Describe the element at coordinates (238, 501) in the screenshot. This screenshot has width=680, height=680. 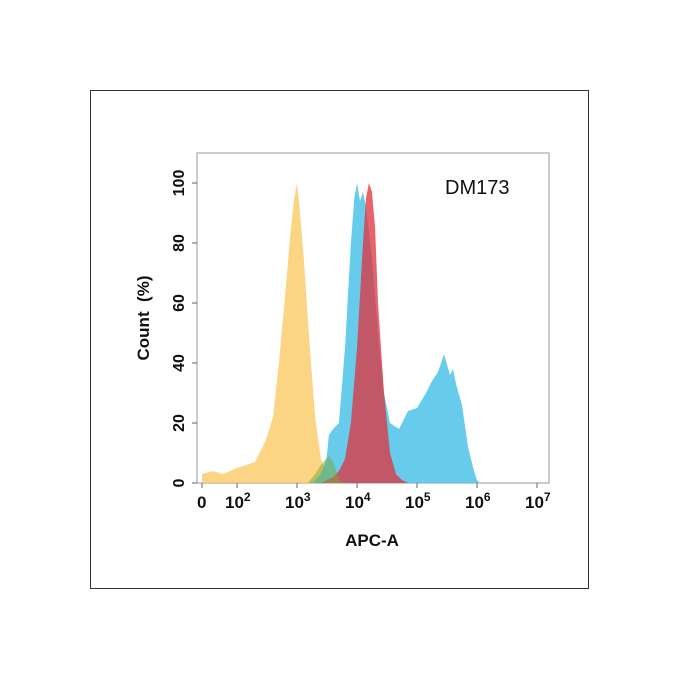
I see `x-tick-label: 10²` at that location.